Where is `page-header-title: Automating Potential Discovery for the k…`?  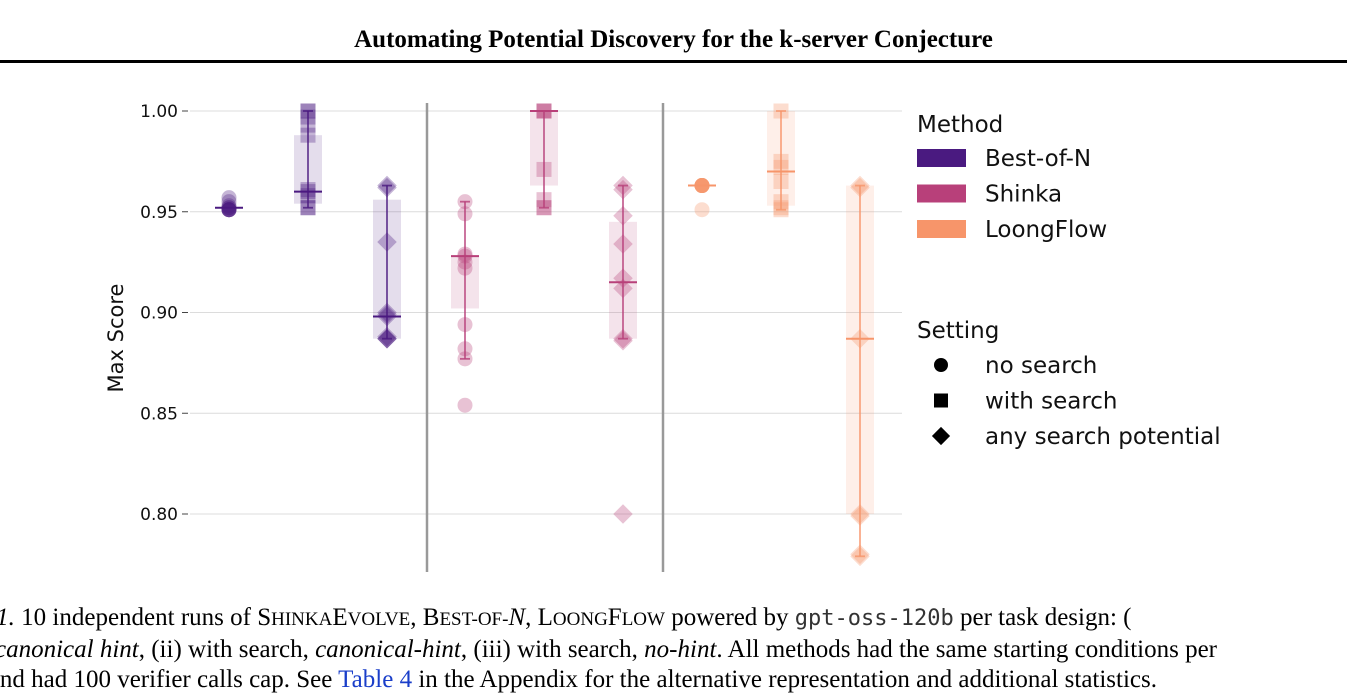 page-header-title: Automating Potential Discovery for the k… is located at coordinates (673, 39).